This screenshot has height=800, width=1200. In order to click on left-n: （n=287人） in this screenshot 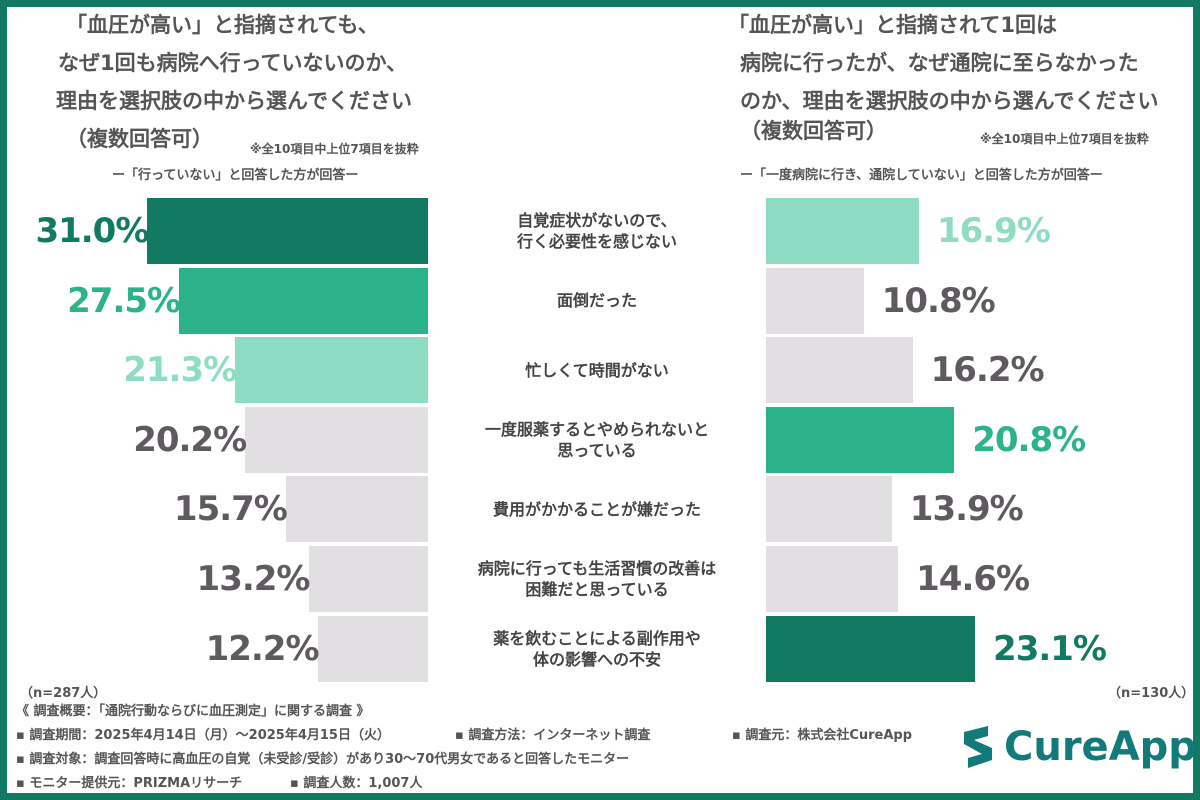, I will do `click(63, 693)`.